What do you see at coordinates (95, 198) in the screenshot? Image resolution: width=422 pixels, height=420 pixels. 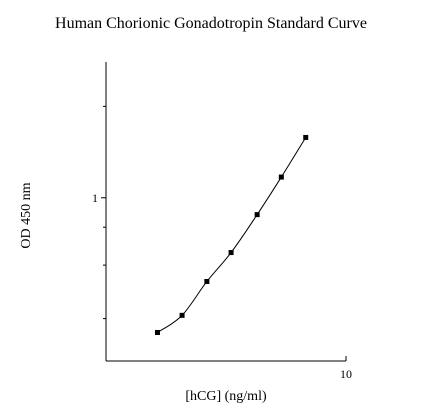 I see `y-tick-label: 1` at bounding box center [95, 198].